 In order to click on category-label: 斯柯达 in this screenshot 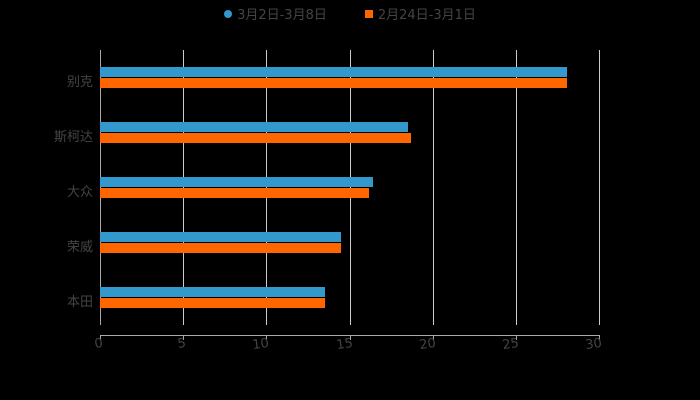, I will do `click(73, 137)`.